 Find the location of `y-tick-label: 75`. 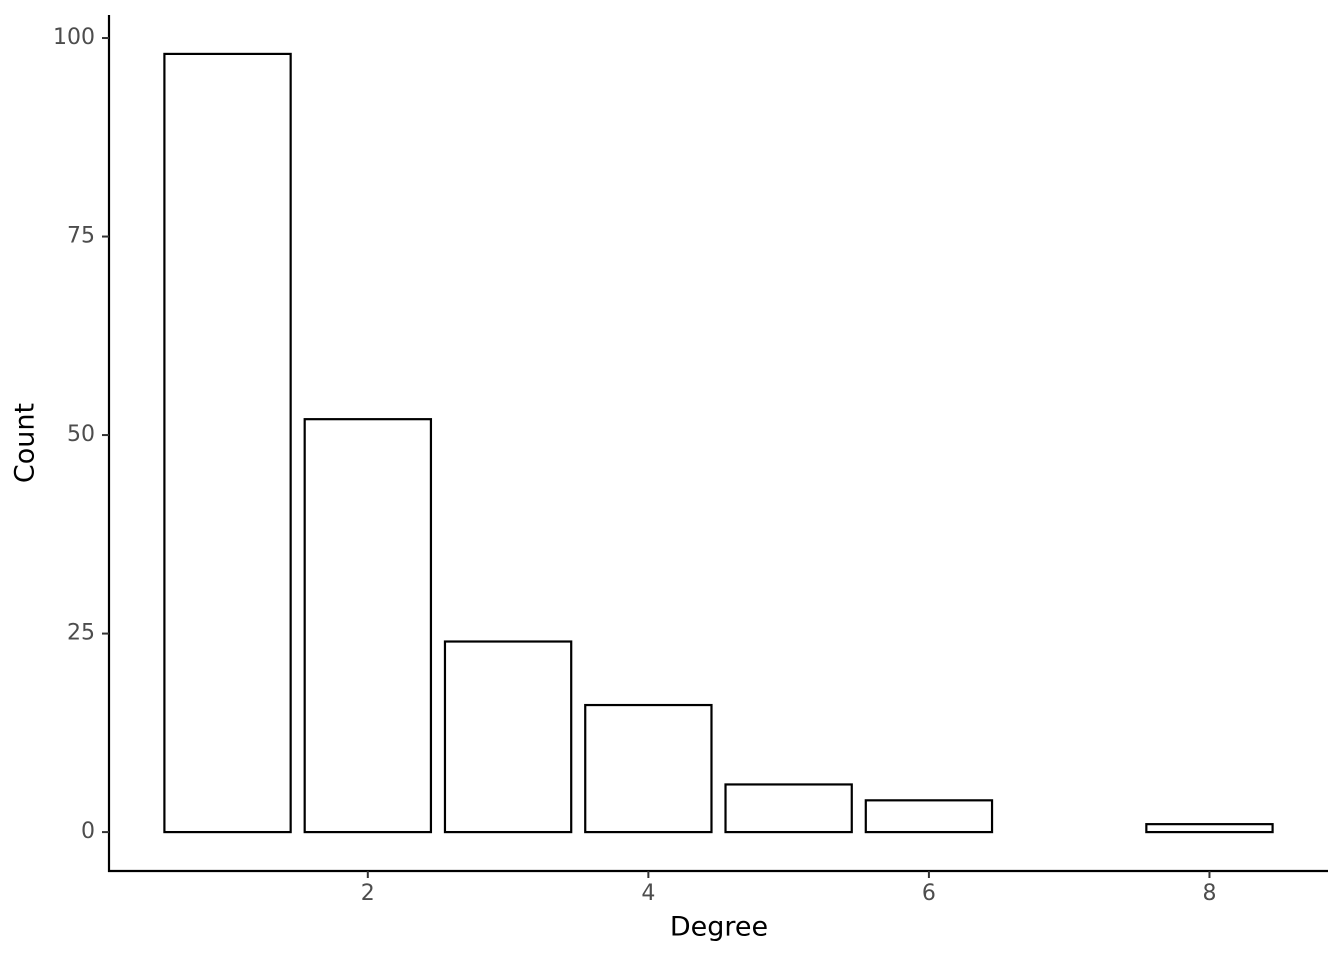

y-tick-label: 75 is located at coordinates (81, 236).